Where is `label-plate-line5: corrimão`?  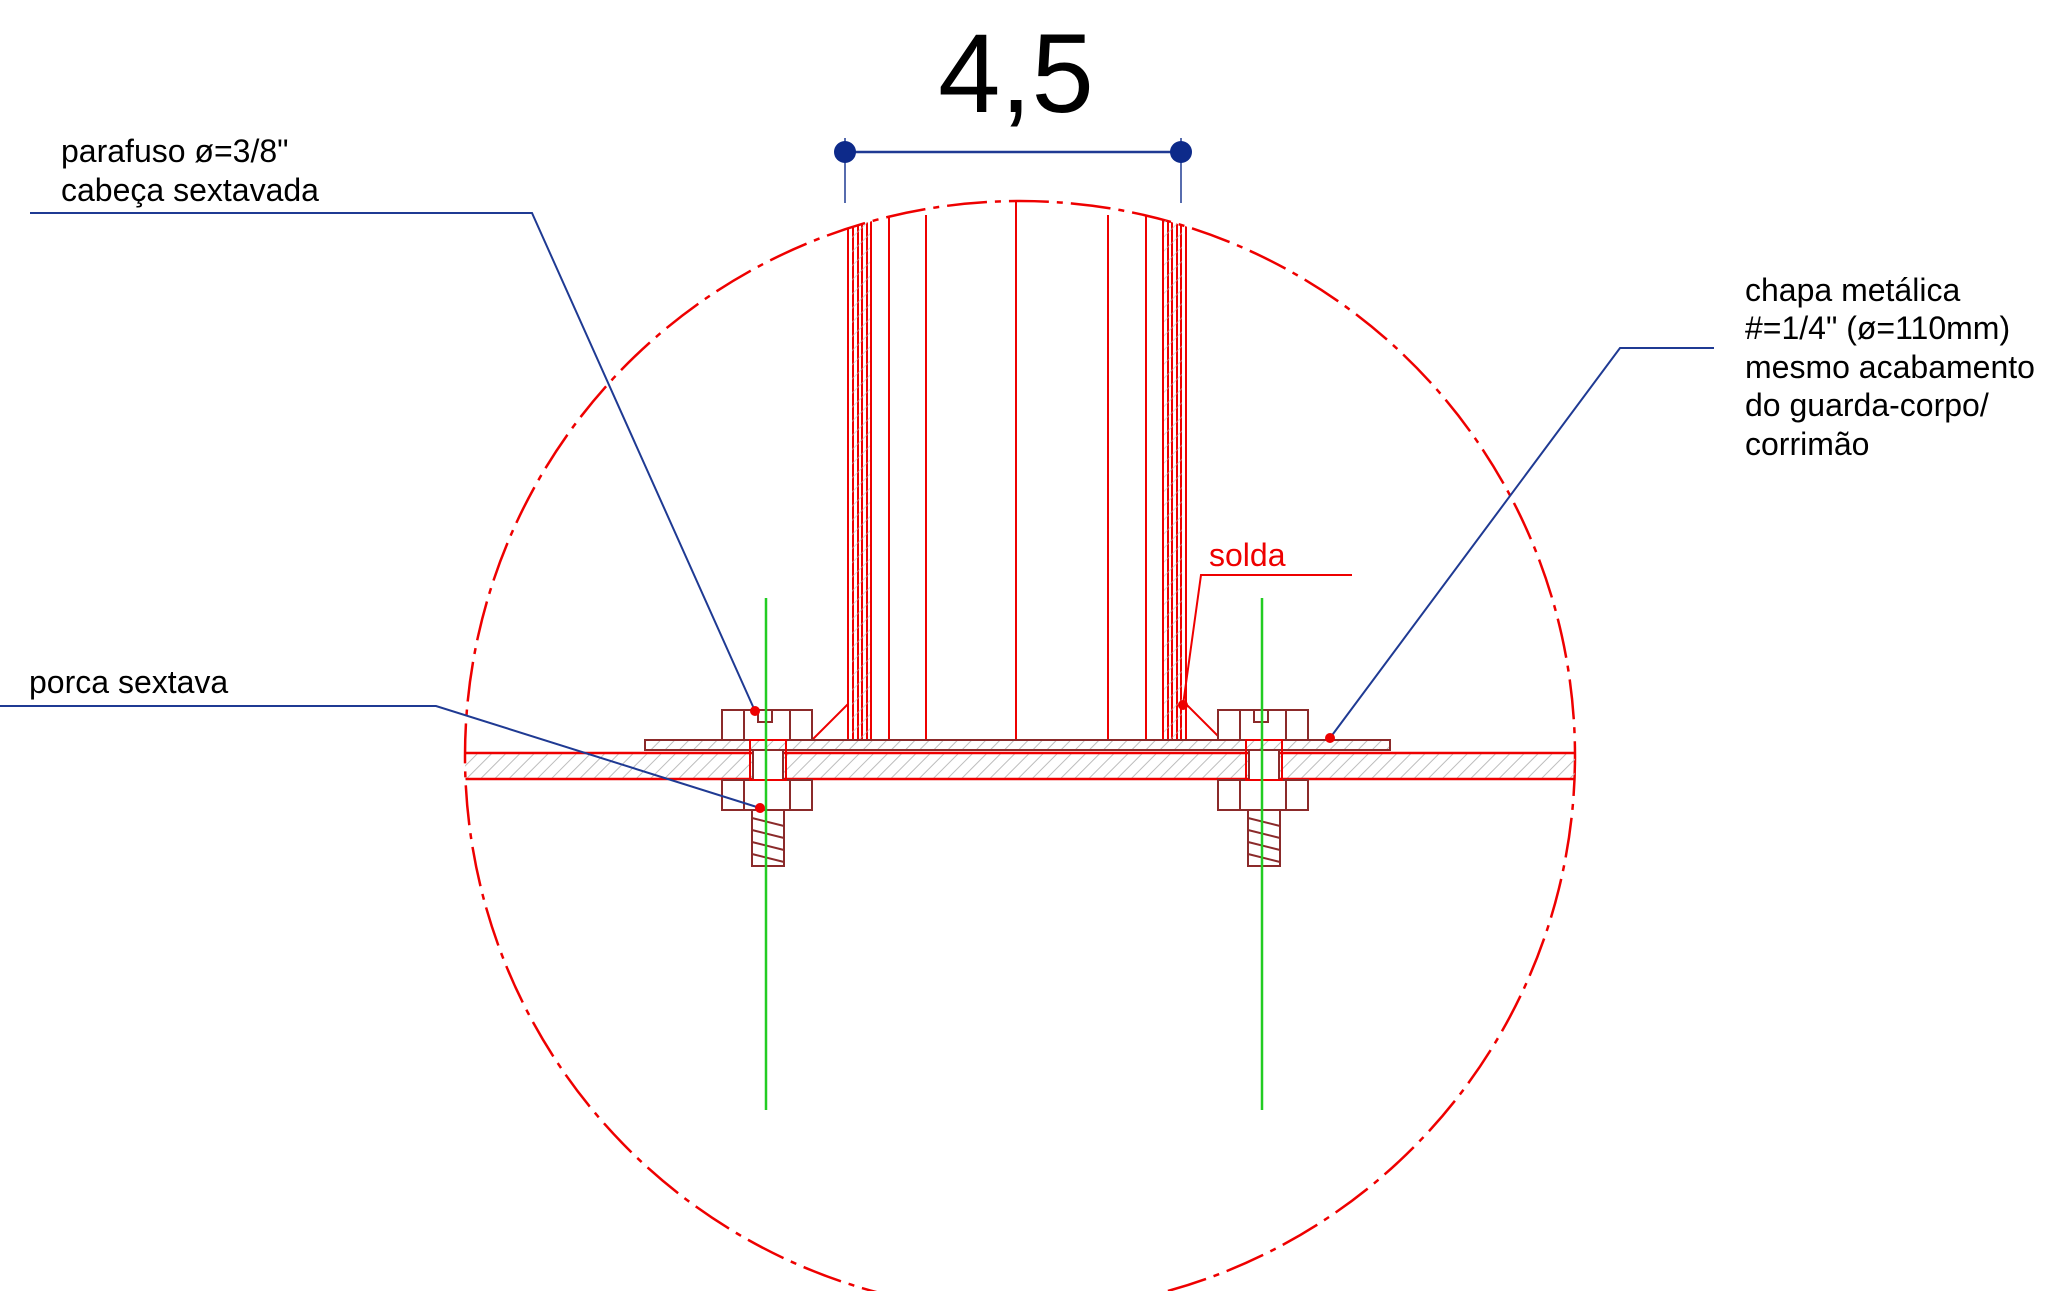 label-plate-line5: corrimão is located at coordinates (1807, 444).